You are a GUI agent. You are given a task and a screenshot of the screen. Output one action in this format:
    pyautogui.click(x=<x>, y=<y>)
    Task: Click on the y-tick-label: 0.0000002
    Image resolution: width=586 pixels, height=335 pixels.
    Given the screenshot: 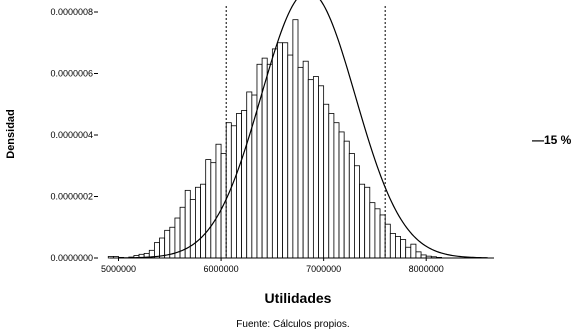 What is the action you would take?
    pyautogui.click(x=71, y=197)
    